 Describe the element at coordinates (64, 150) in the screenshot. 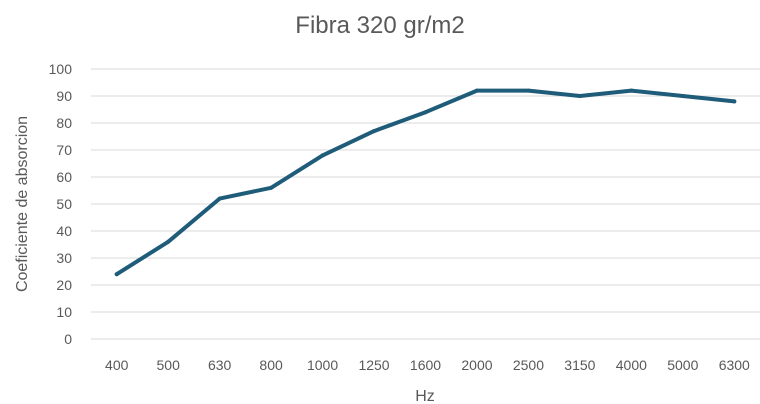

I see `y-tick-label: 70` at that location.